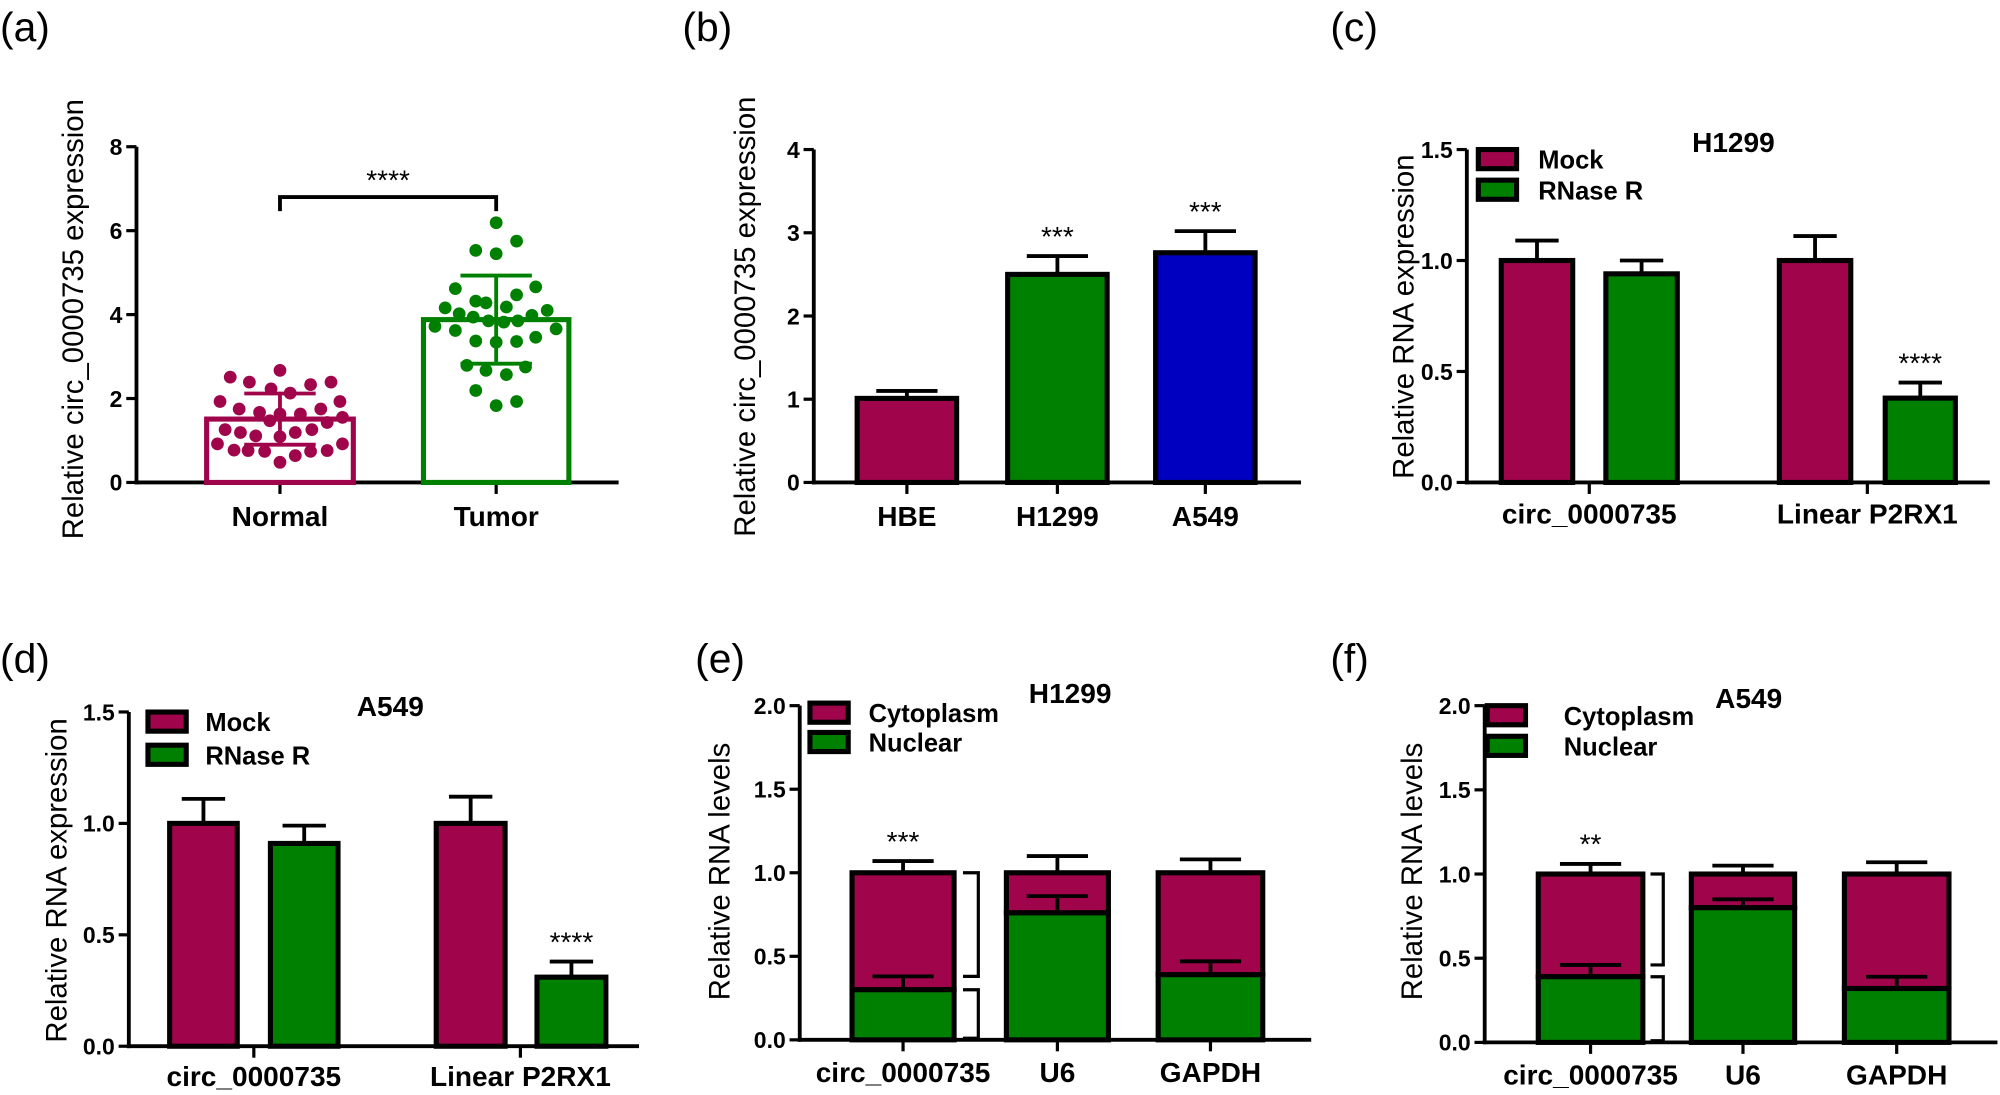 This screenshot has width=2000, height=1095. Describe the element at coordinates (1210, 1072) in the screenshot. I see `x-tick-label: GAPDH` at that location.